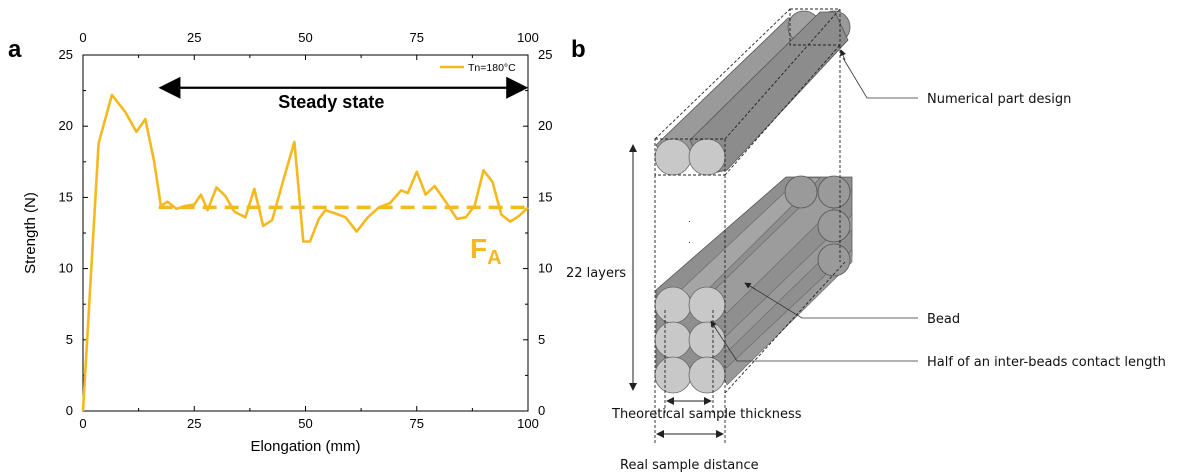  Describe the element at coordinates (943, 319) in the screenshot. I see `label-bead: Bead` at that location.